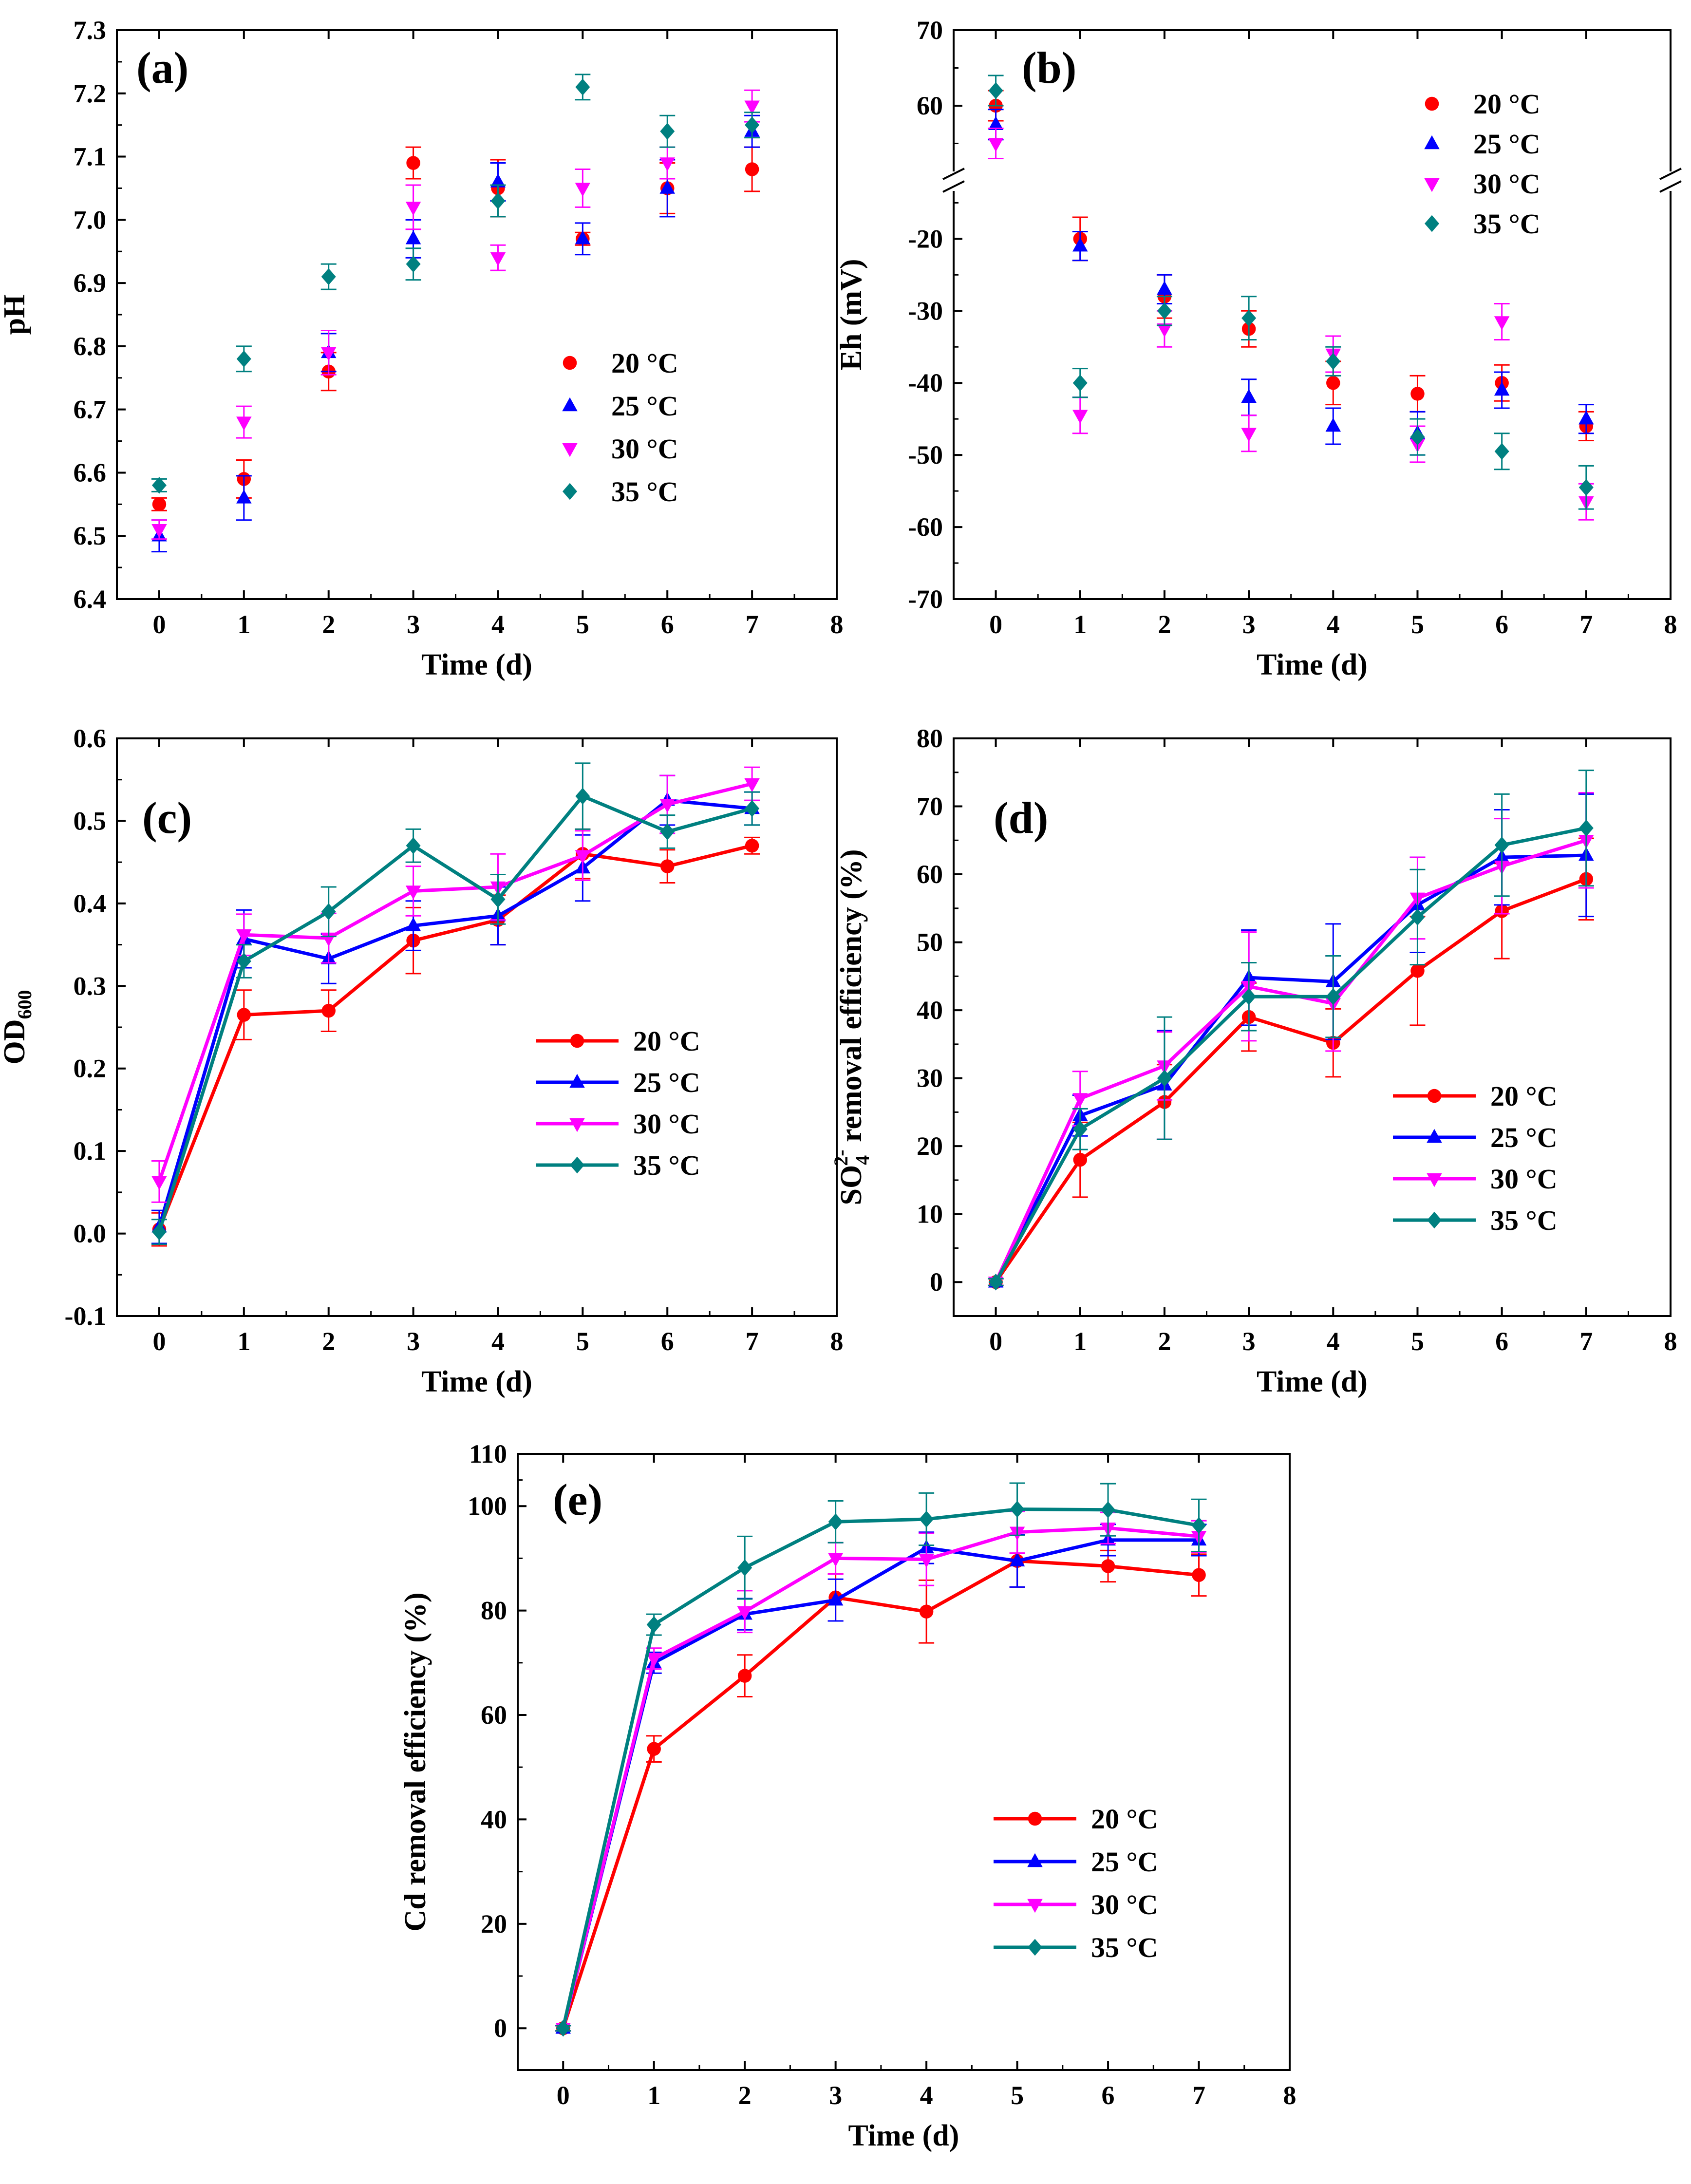  Describe the element at coordinates (90, 985) in the screenshot. I see `y-tick-label: 0.3` at that location.